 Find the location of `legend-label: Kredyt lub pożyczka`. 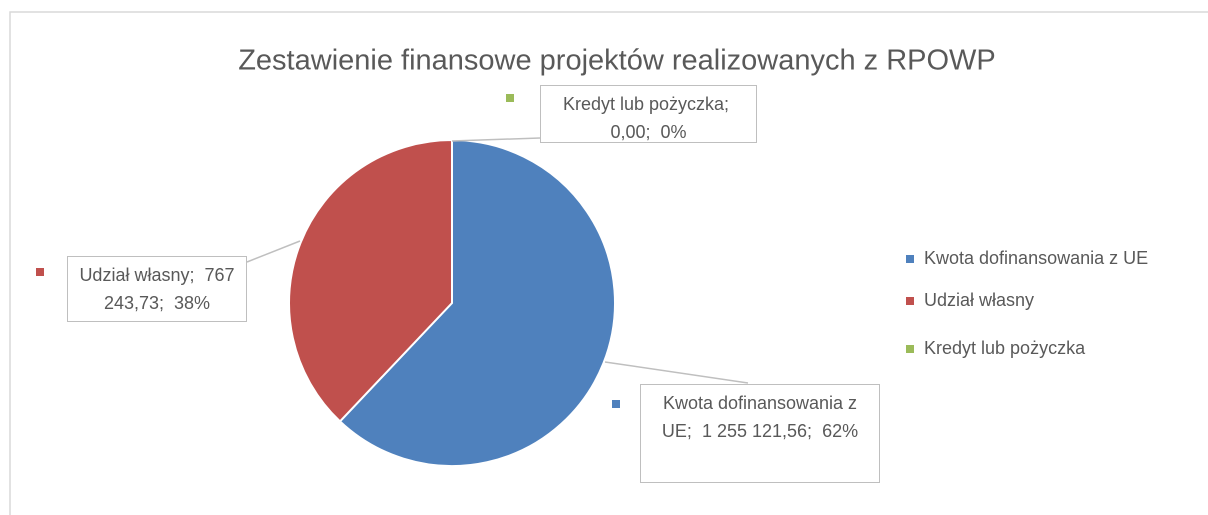

legend-label: Kredyt lub pożyczka is located at coordinates (1005, 348).